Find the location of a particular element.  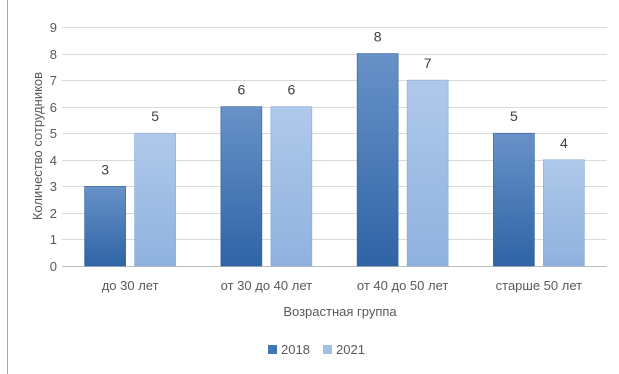

y-tick-label: 6 is located at coordinates (53, 107).